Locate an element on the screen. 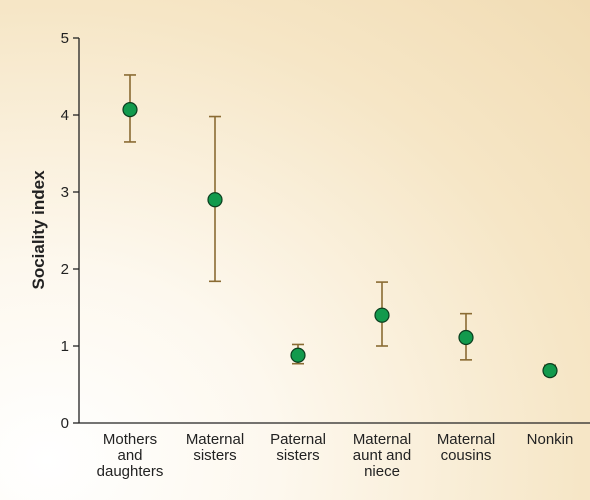 This screenshot has width=590, height=500. x-category-label-line: cousins is located at coordinates (466, 455).